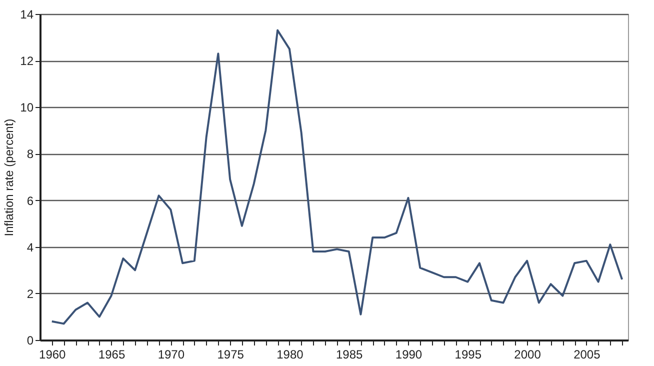  What do you see at coordinates (27, 61) in the screenshot?
I see `y-tick-label: 12` at bounding box center [27, 61].